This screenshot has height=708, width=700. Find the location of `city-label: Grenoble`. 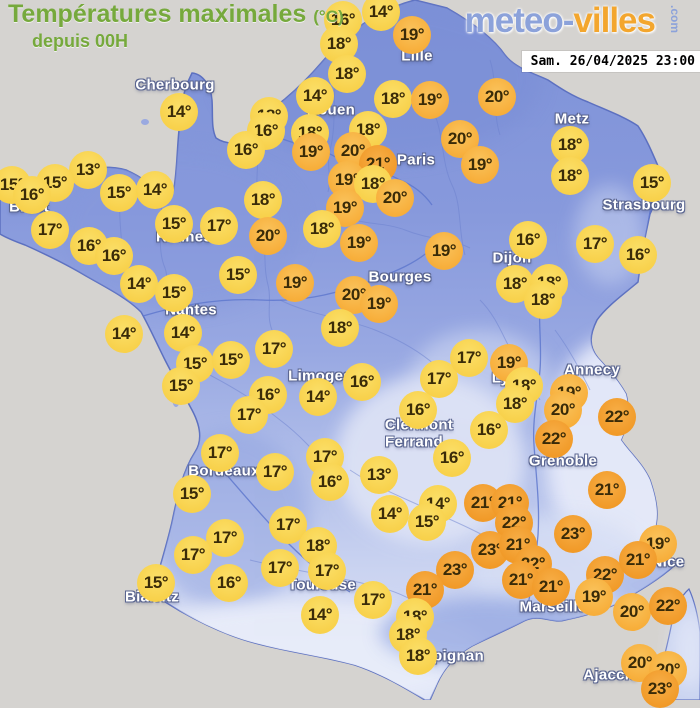

city-label: Grenoble is located at coordinates (563, 461).